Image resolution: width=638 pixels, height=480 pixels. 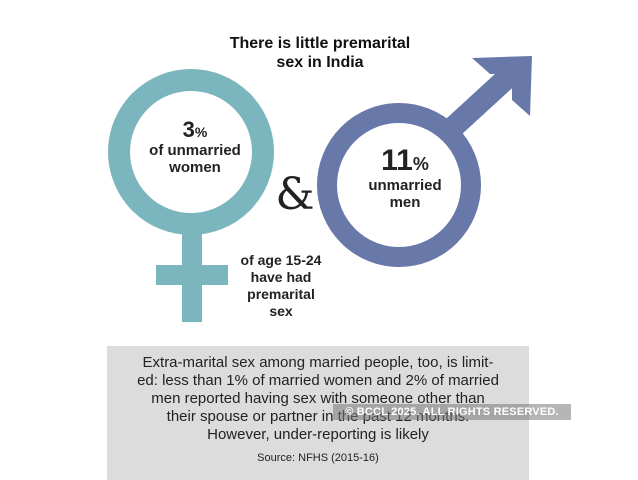 What do you see at coordinates (320, 53) in the screenshot?
I see `infographic-title: There is little premarital sex in India` at bounding box center [320, 53].